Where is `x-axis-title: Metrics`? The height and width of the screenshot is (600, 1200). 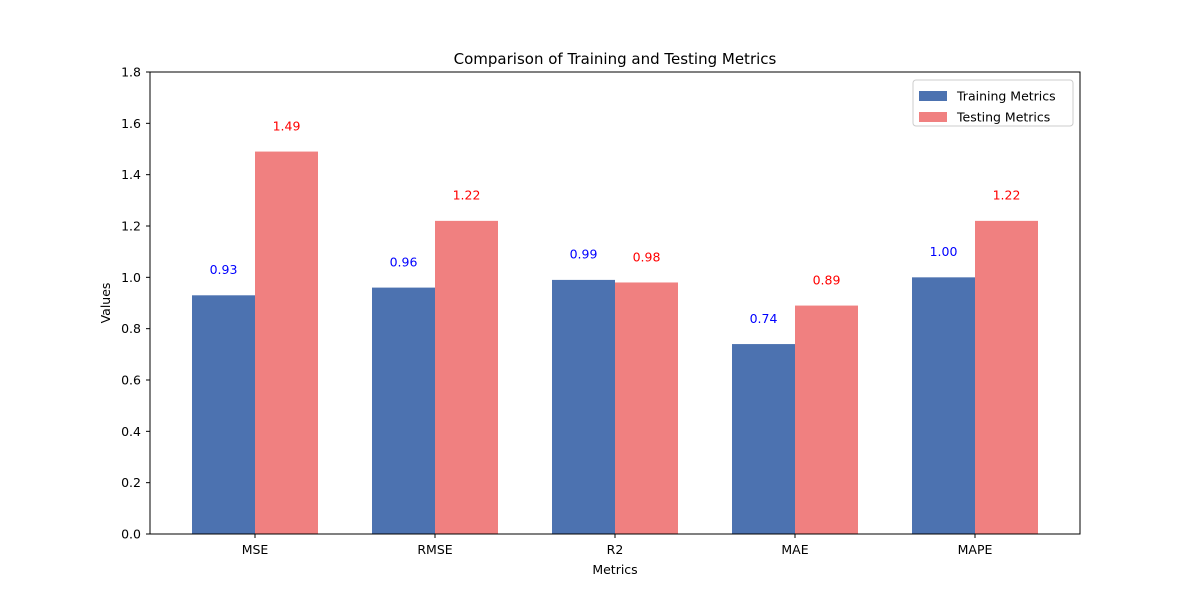 x-axis-title: Metrics is located at coordinates (614, 569).